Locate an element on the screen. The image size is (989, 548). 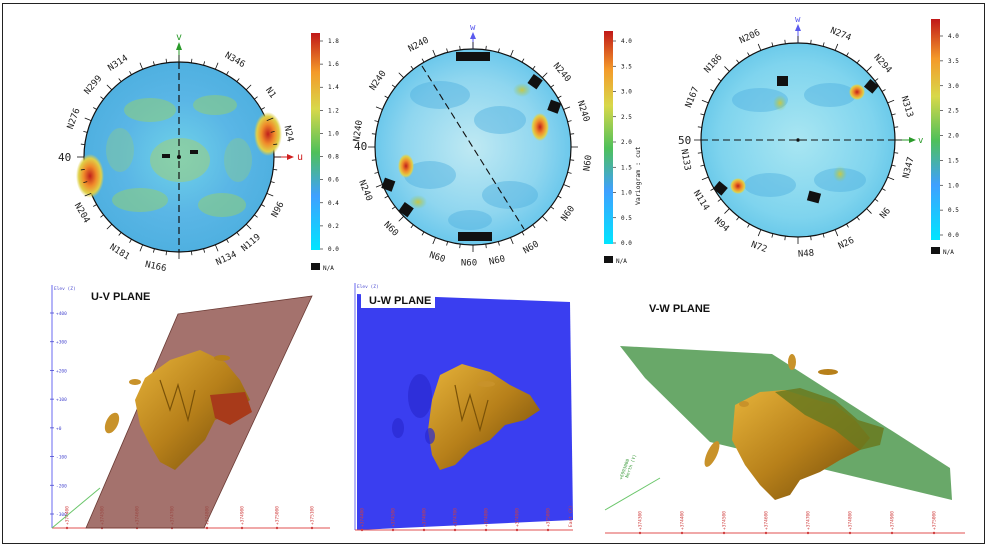
legend-tick-label: 3.5 is located at coordinates (953, 61).